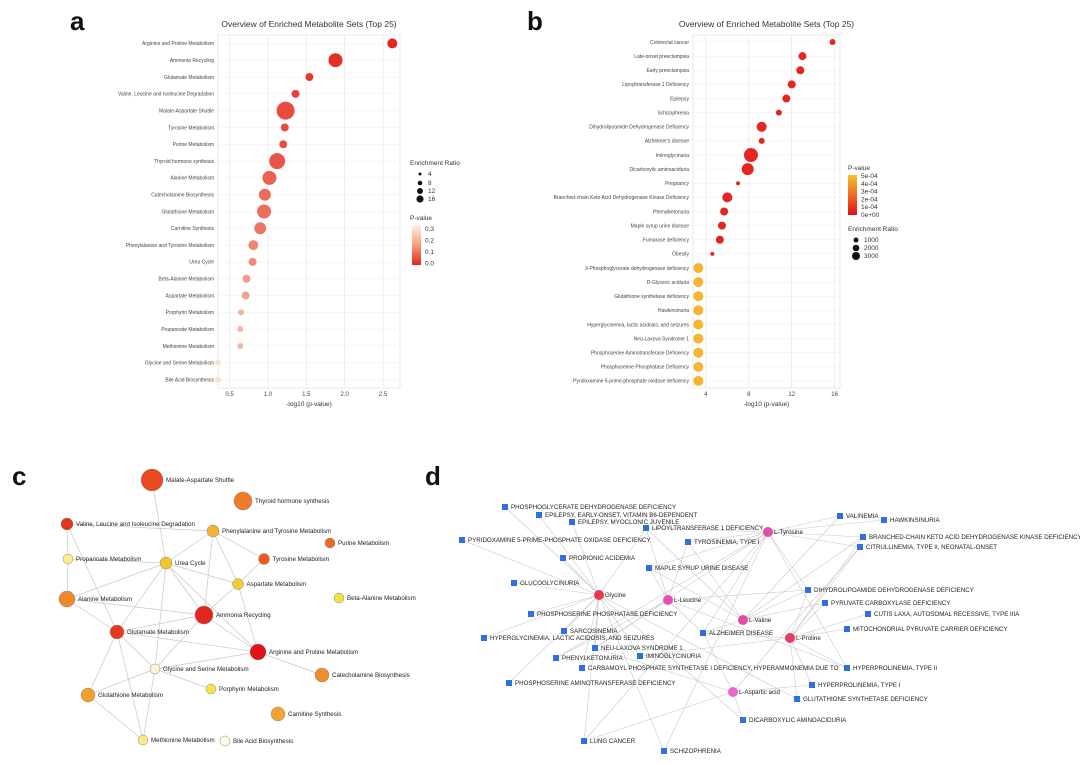 The image size is (1080, 765). What do you see at coordinates (345, 395) in the screenshot?
I see `x-tick-label: 2.0` at bounding box center [345, 395].